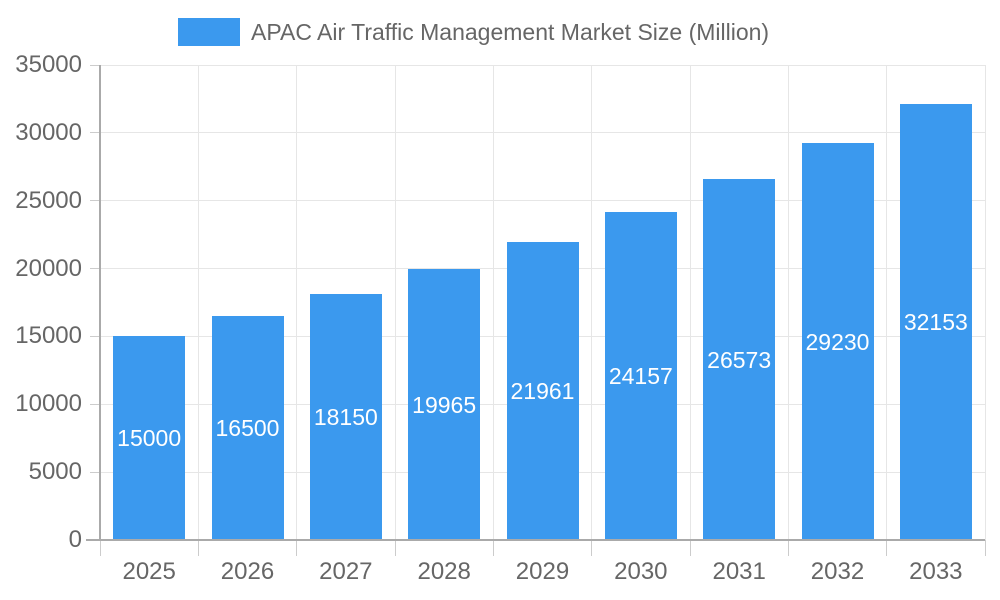 The image size is (1000, 600). I want to click on y-axis: 0 5000 10000 15000 20000 25000 30000 35000, so click(50, 302).